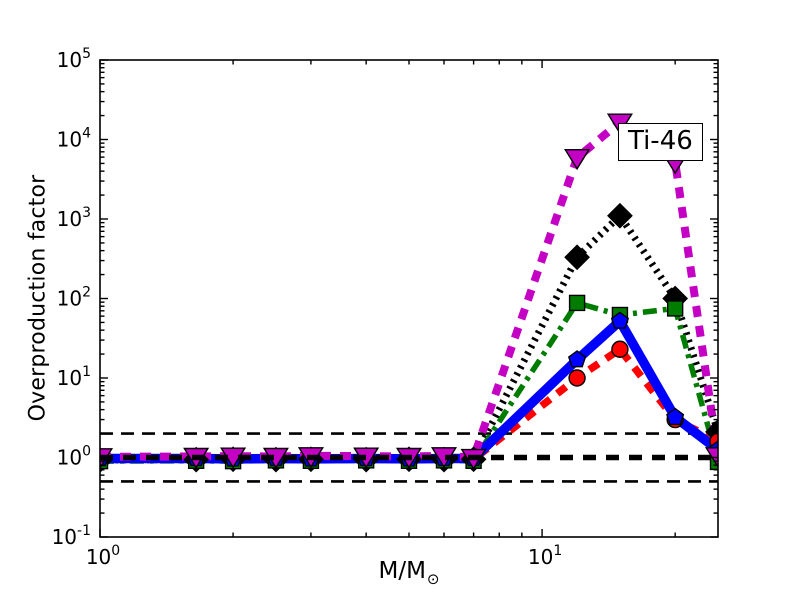 This screenshot has height=600, width=800. I want to click on marker-triangle-down, so click(577, 160).